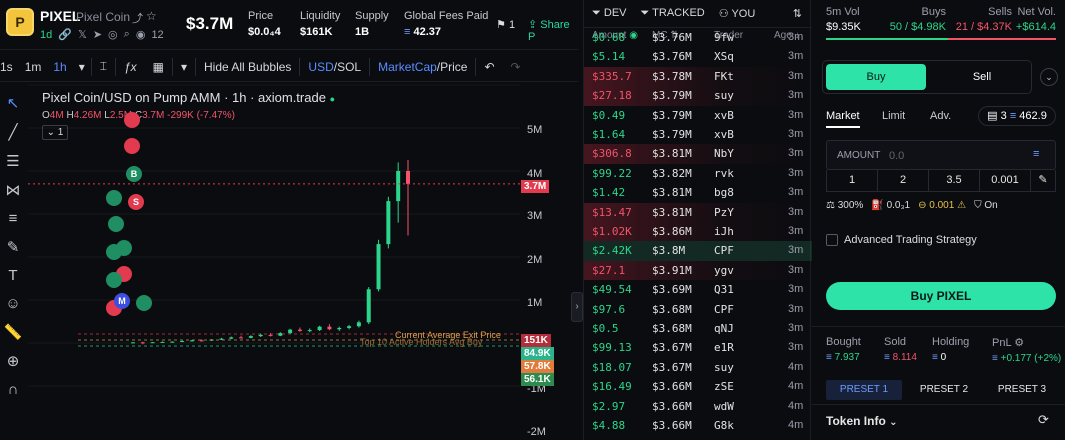  Describe the element at coordinates (698, 173) in the screenshot. I see `trade-row: $99.22 $3.82M rvk 3m` at that location.